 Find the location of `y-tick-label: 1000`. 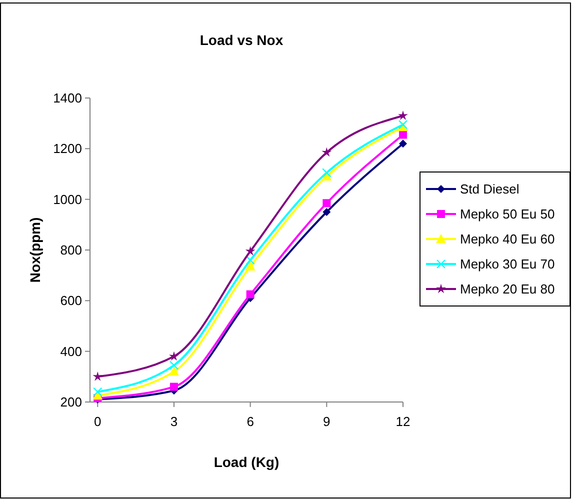

y-tick-label: 1000 is located at coordinates (67, 199).